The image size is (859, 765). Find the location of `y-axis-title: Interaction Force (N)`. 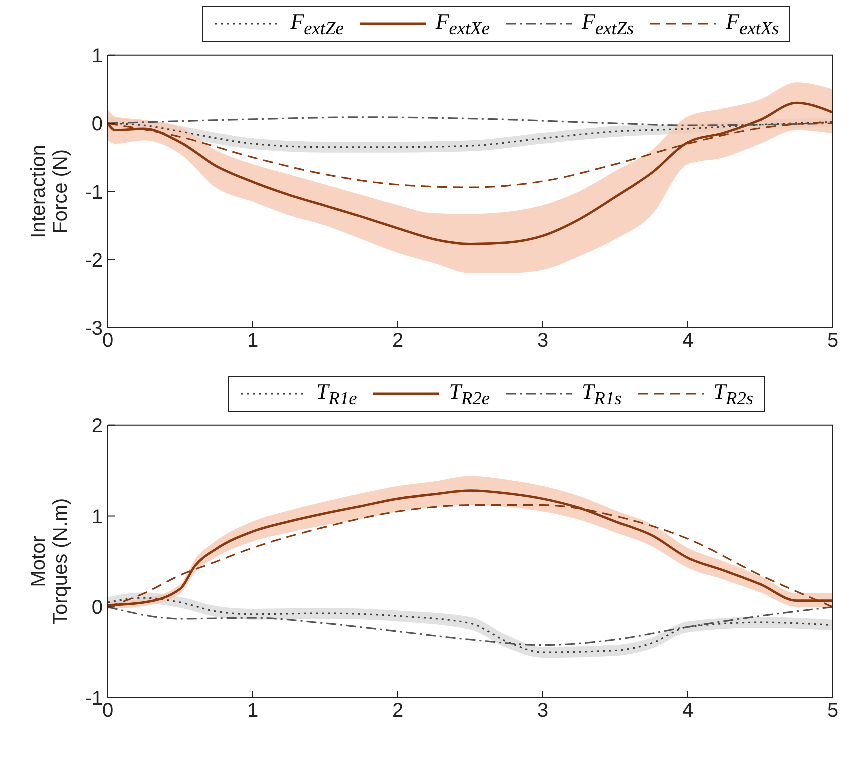

y-axis-title: Interaction Force (N) is located at coordinates (50, 191).